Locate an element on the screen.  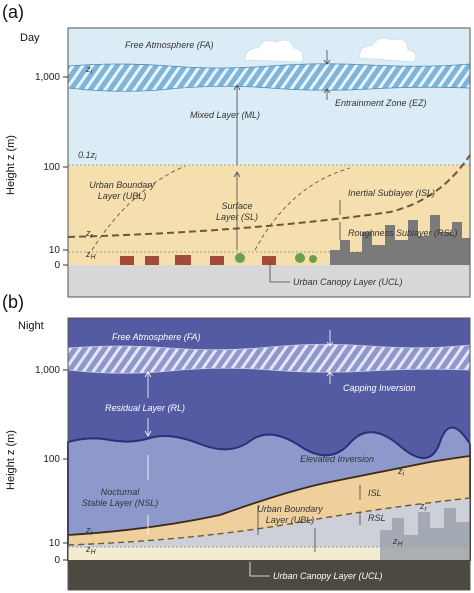
entrainment-zone is located at coordinates (269, 77).